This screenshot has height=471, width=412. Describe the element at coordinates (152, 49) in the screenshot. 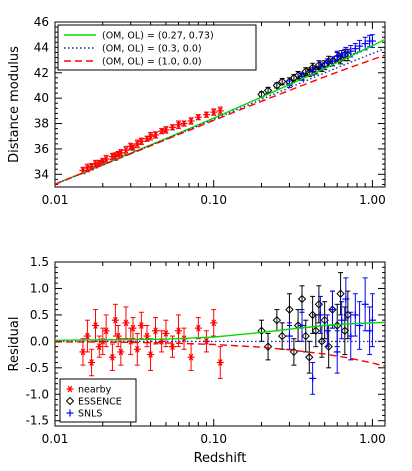

I see `legend-label: (OM, OL) = (0.3, 0.0)` at that location.